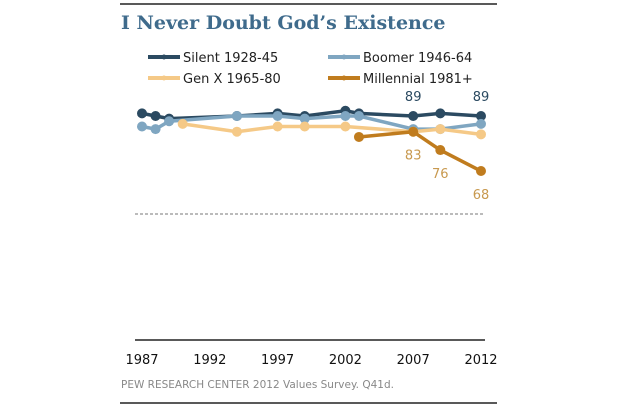  Describe the element at coordinates (413, 156) in the screenshot. I see `data-label: 83` at that location.